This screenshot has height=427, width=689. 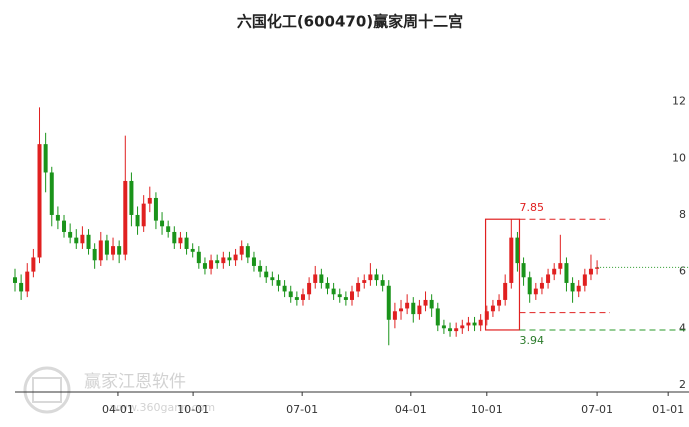 I want to click on watermark-name: 赢家江恩软件, so click(x=135, y=382).